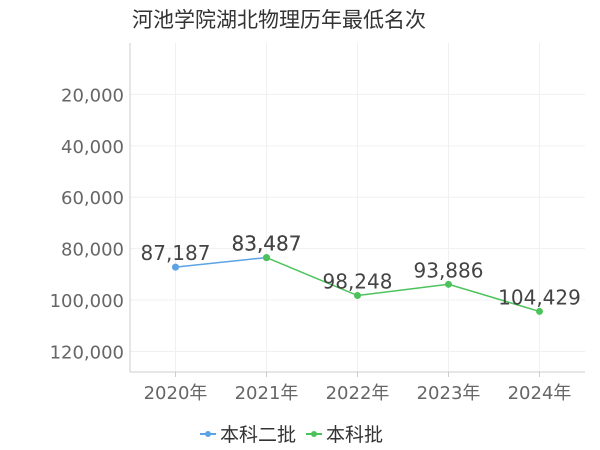 The image size is (600, 450). I want to click on data-label-series-1-1: 83,487, so click(267, 244).